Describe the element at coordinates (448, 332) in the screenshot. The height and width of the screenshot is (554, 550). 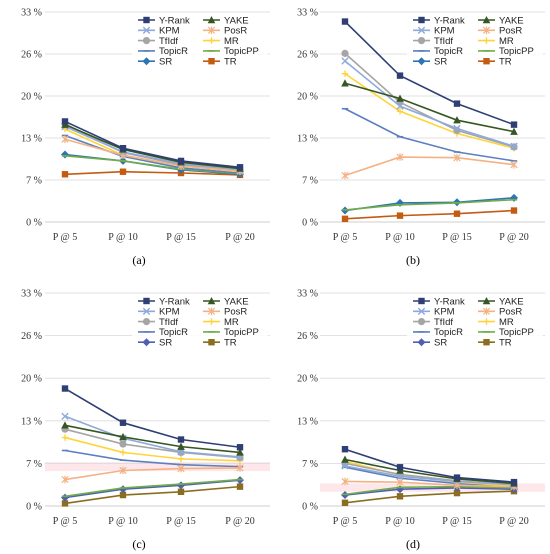
I see `legend-label: TopicR` at that location.